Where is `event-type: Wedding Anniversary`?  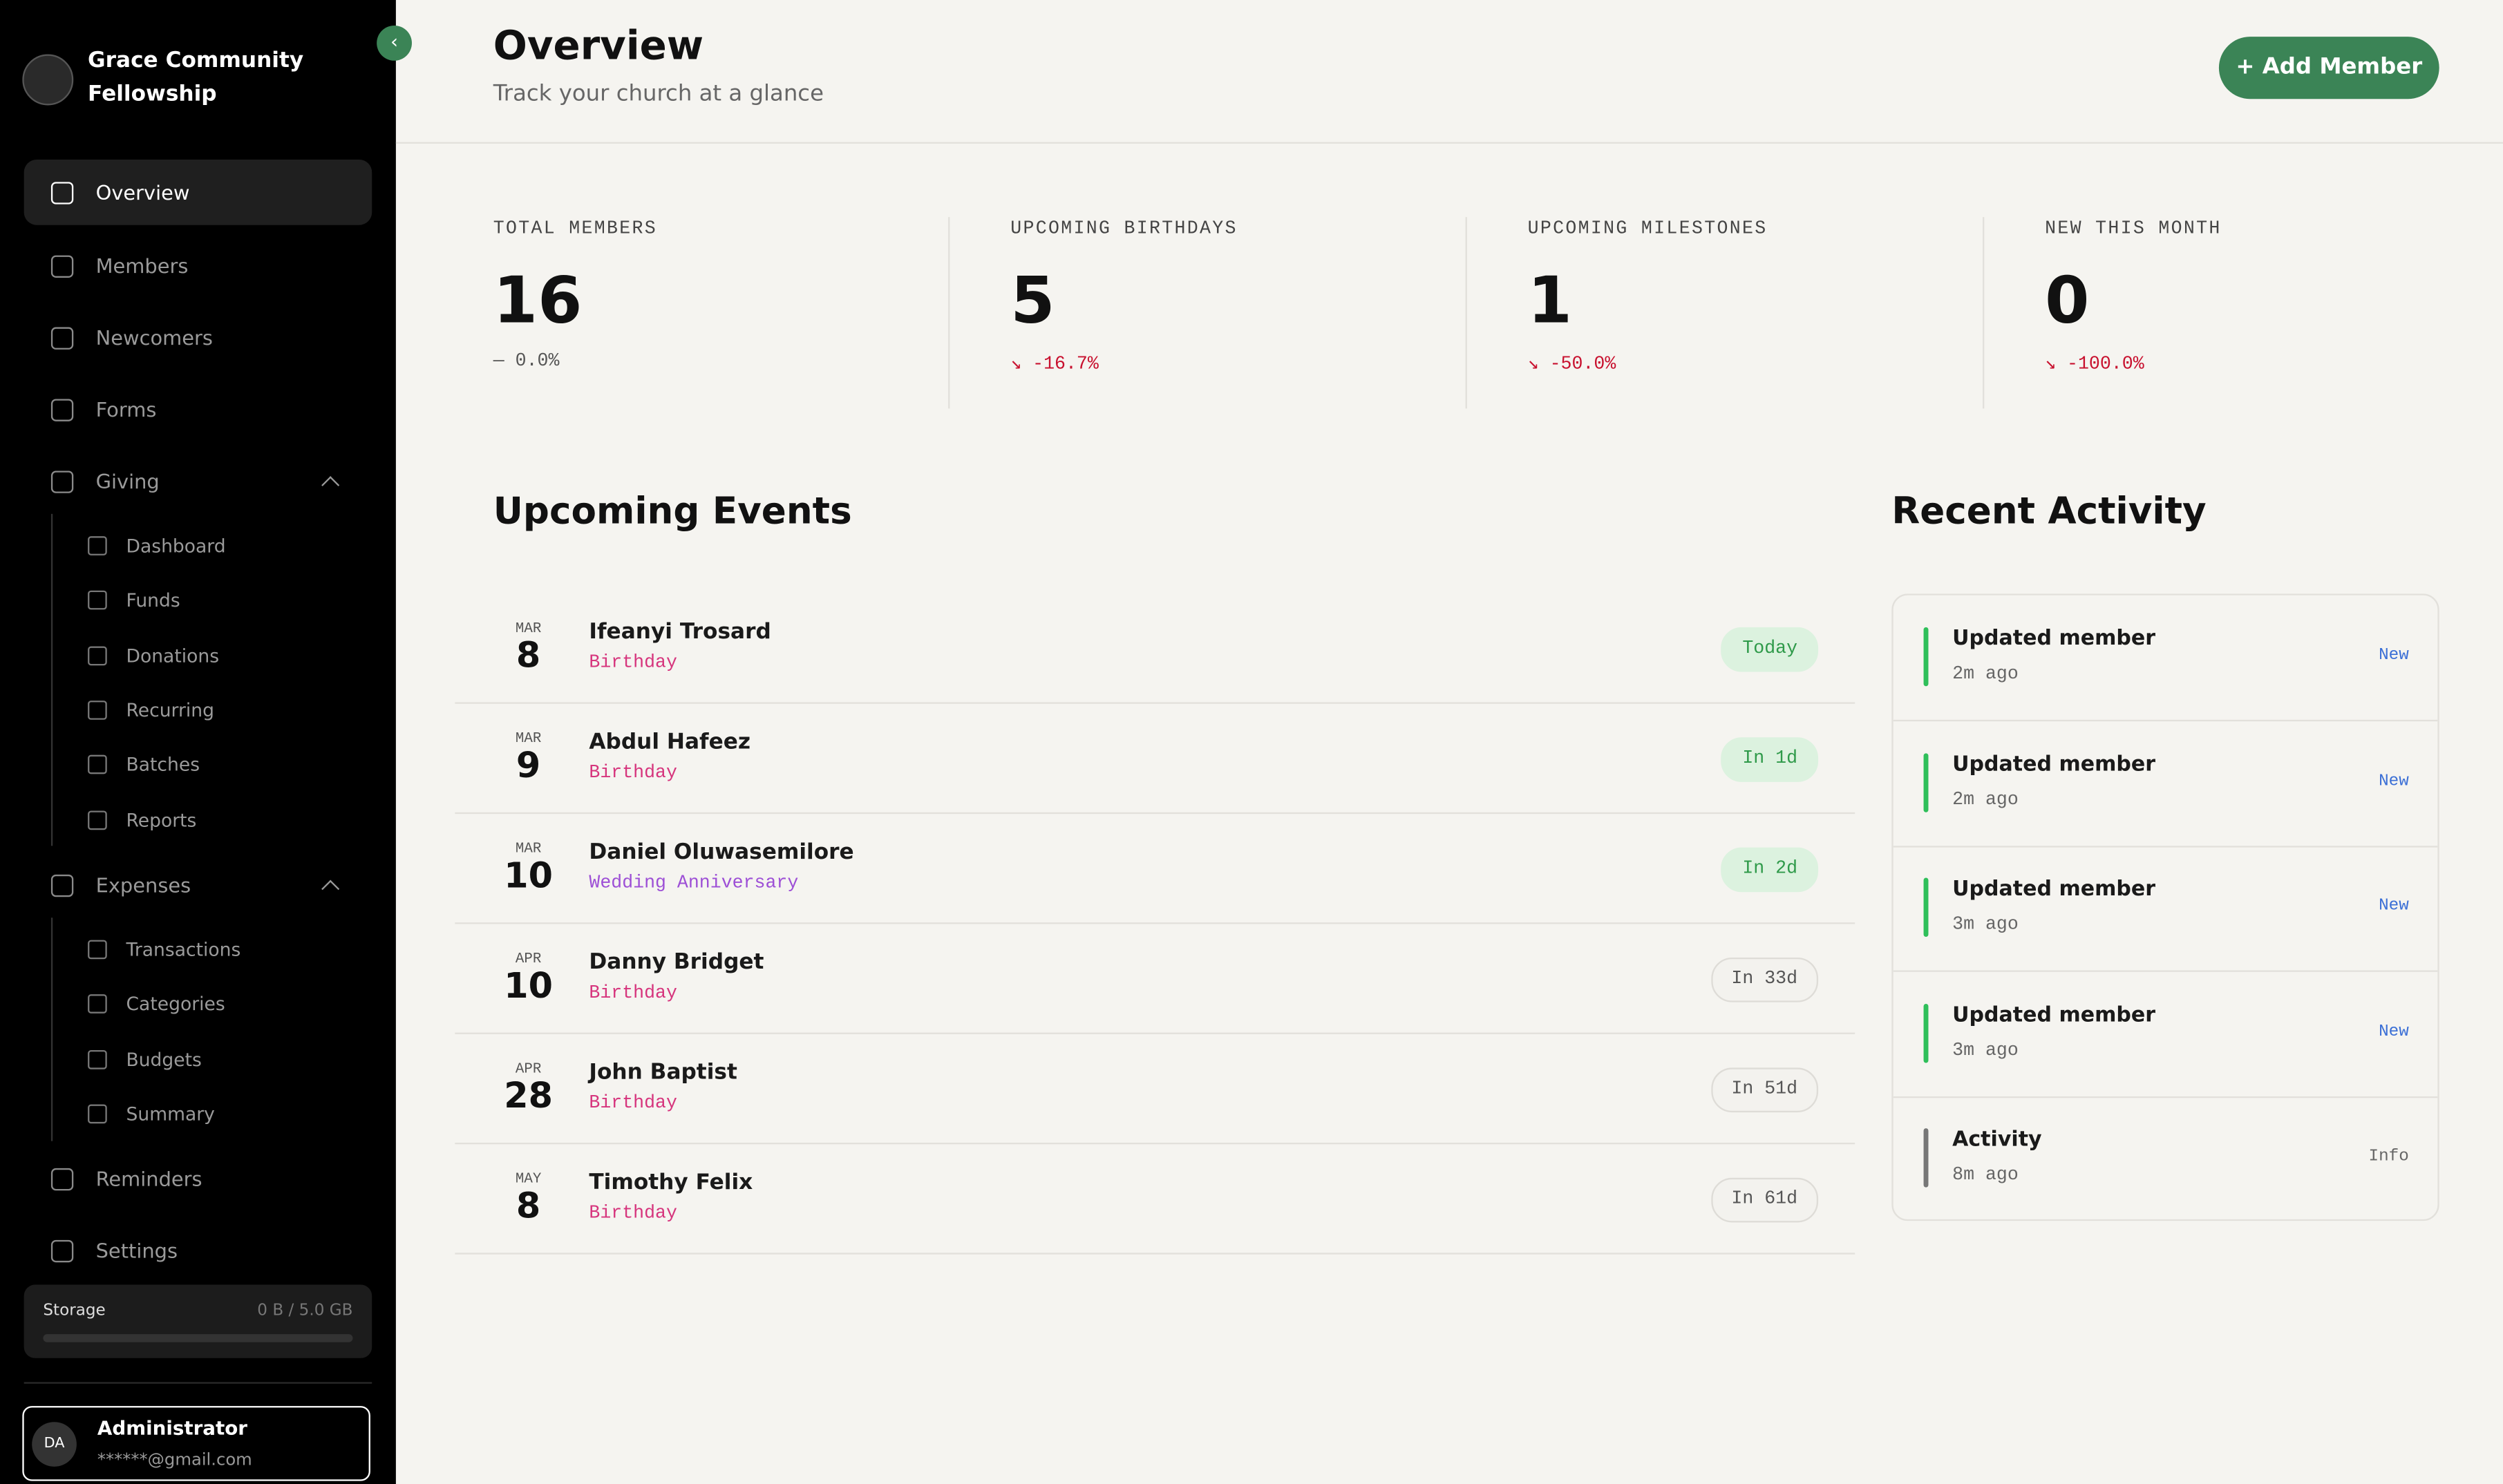
event-type: Wedding Anniversary is located at coordinates (694, 883).